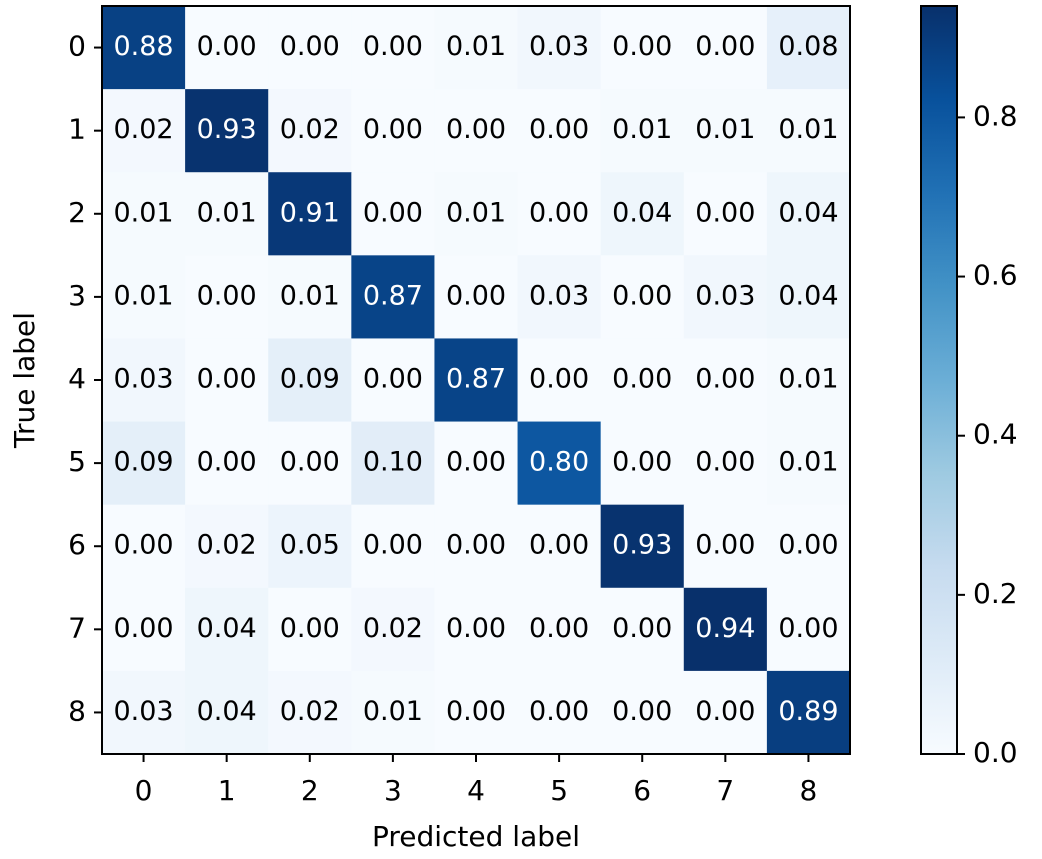  Describe the element at coordinates (77, 710) in the screenshot. I see `y-tick-label: 8` at that location.